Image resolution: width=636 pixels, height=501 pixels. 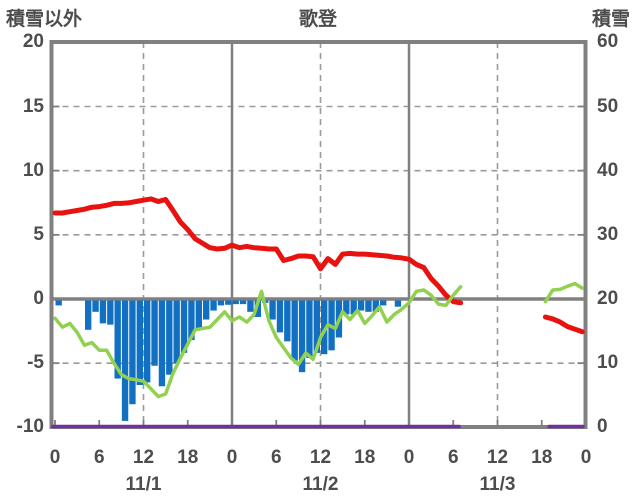 I want to click on left-axis-tick: 10, so click(x=33, y=170).